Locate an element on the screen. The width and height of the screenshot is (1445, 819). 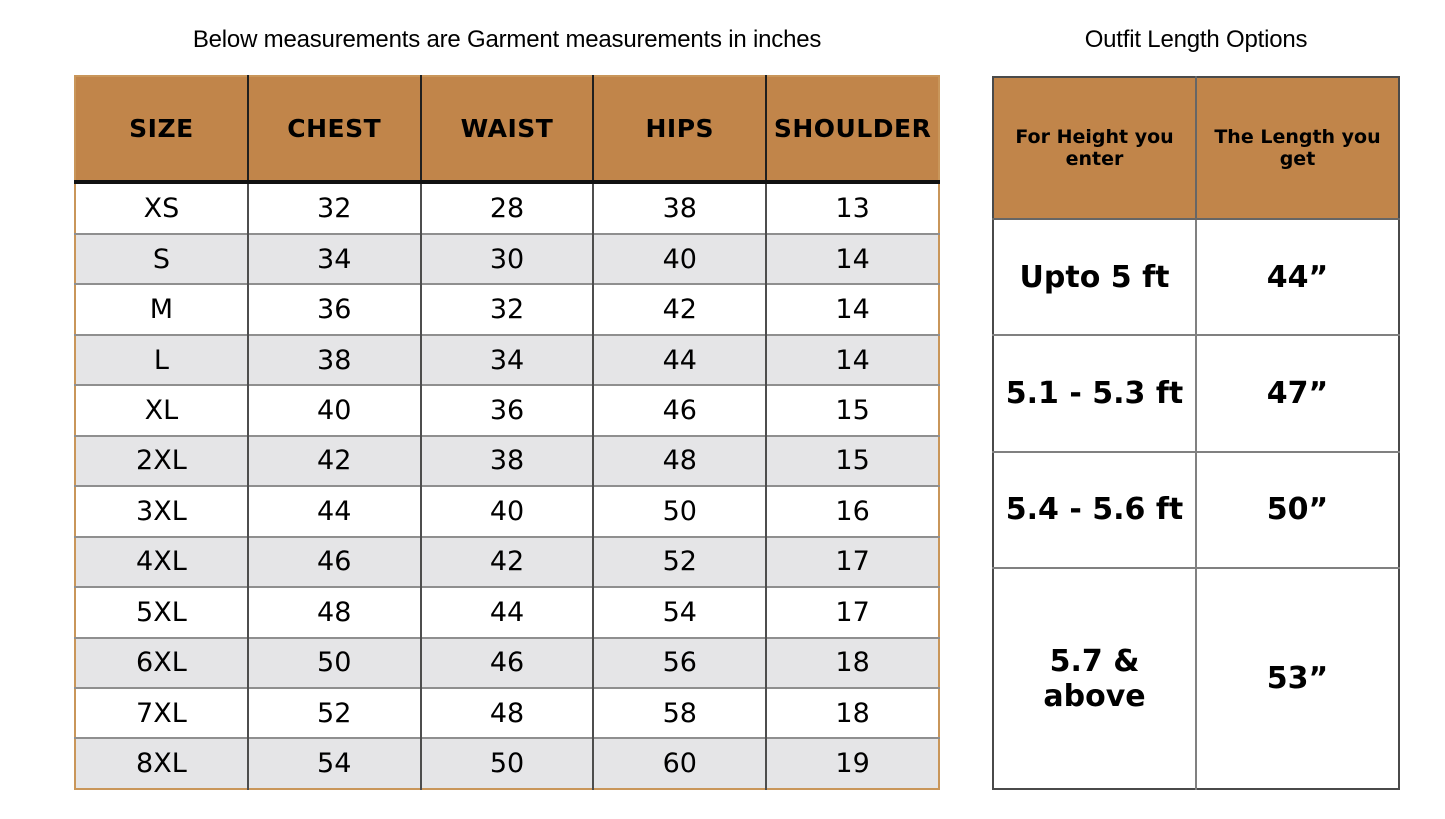
table-row: 5.1 - 5.3 ft 47” is located at coordinates (1196, 393).